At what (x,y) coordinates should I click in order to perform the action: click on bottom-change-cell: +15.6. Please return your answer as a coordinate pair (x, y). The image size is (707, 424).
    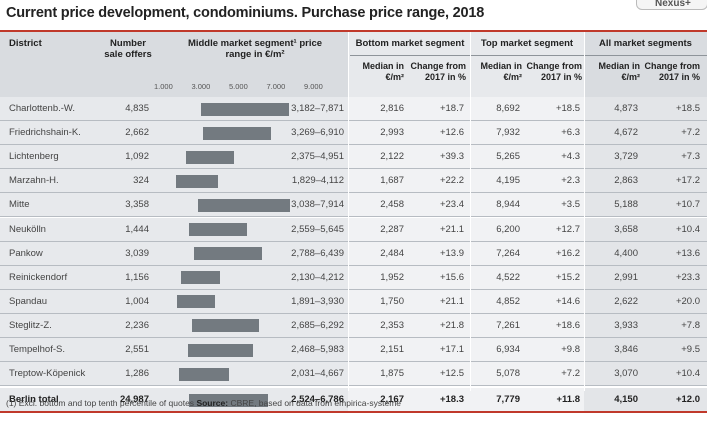
    Looking at the image, I should click on (451, 277).